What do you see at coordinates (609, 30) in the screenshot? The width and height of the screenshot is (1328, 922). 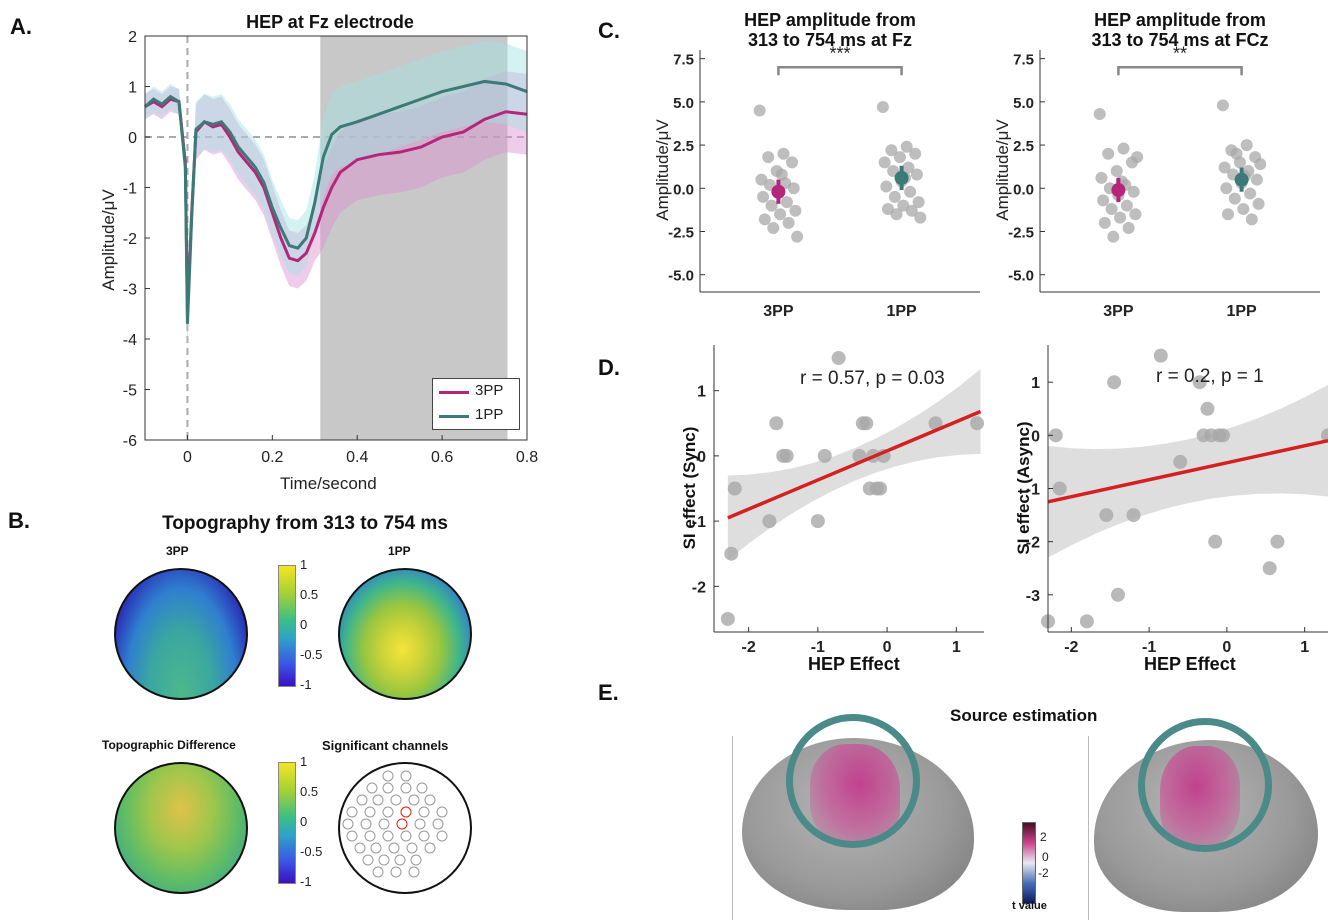 I see `panel-letter-c: C.` at bounding box center [609, 30].